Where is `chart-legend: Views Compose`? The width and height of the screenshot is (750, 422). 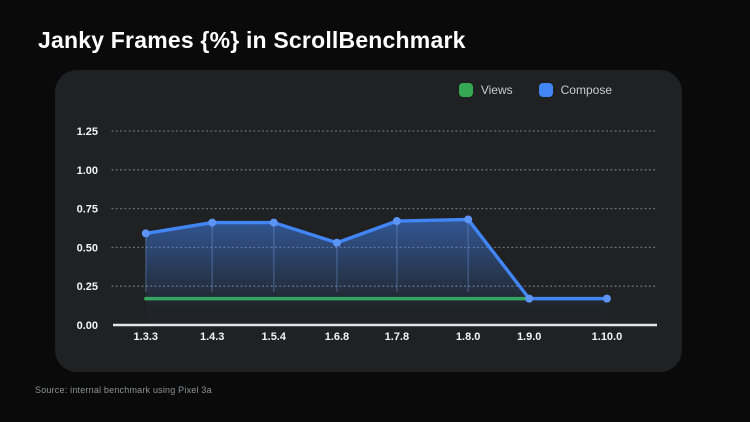
chart-legend: Views Compose is located at coordinates (535, 90).